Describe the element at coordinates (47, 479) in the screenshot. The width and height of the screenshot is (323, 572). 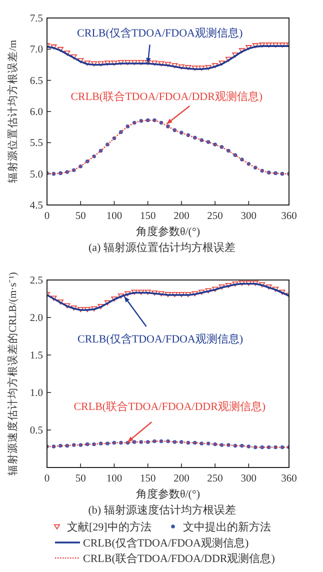
I see `x-tick-label: 0` at that location.